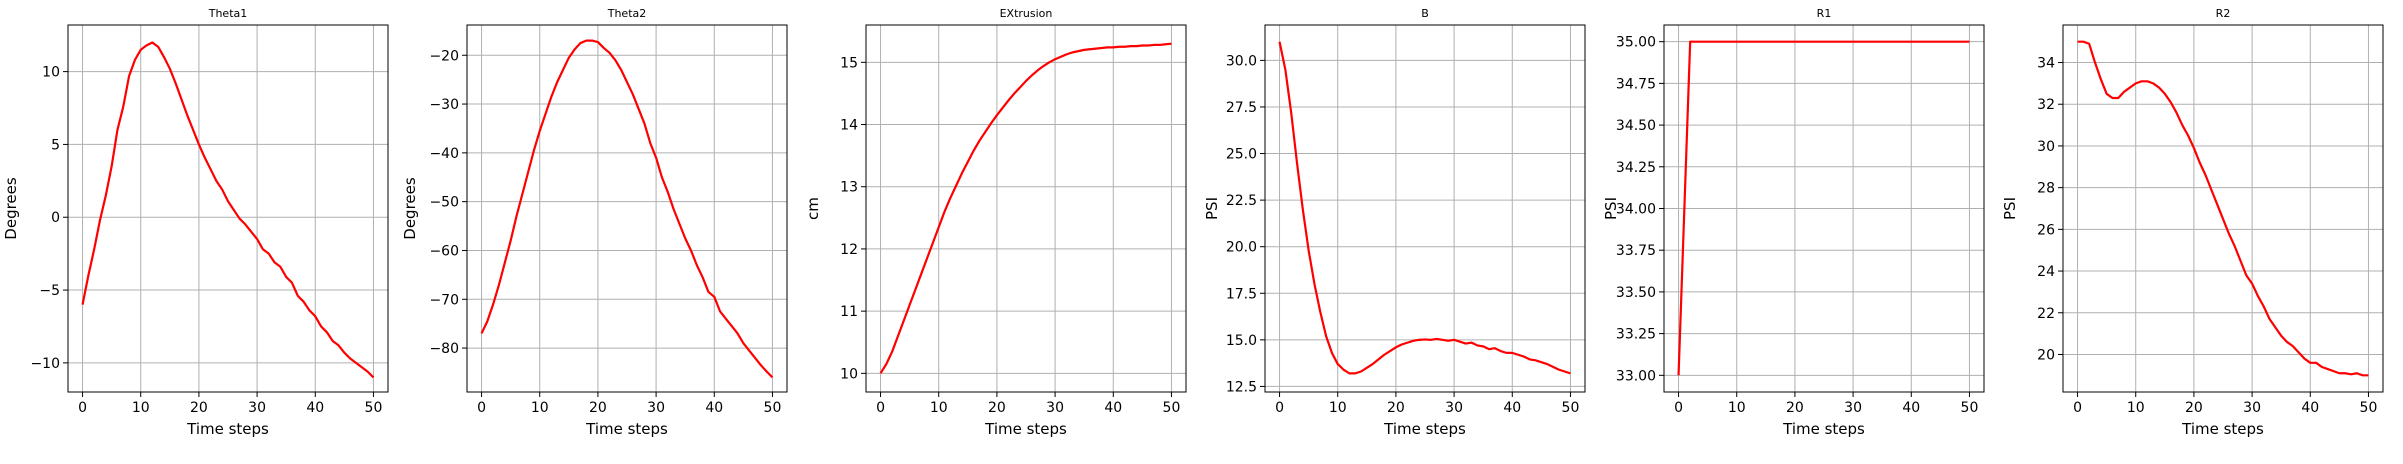  Describe the element at coordinates (444, 56) in the screenshot. I see `y-tick-label: −20` at that location.